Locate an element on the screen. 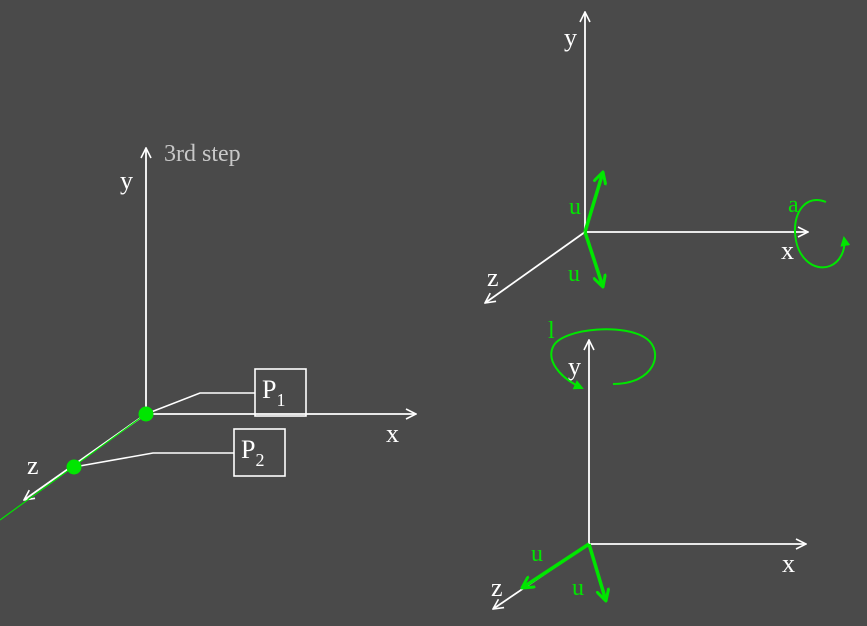  tr-z-axis is located at coordinates (535, 267).